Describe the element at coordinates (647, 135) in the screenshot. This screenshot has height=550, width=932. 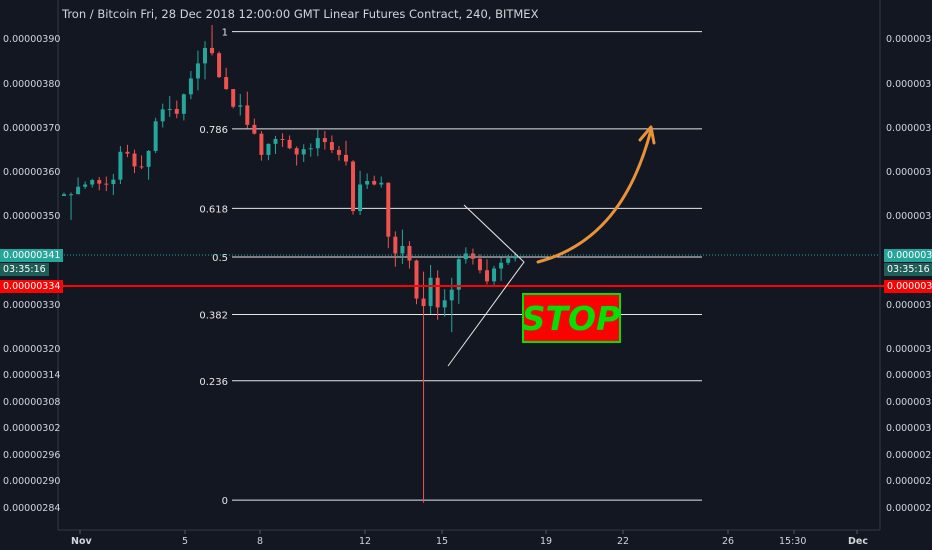
I see `projection-arrow-head` at that location.